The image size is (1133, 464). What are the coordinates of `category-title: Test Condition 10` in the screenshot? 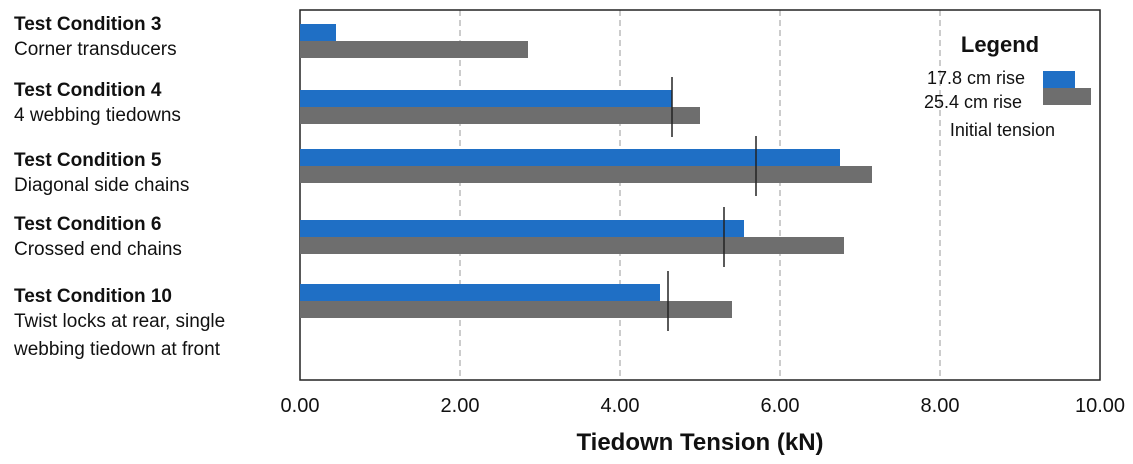 It's located at (93, 296).